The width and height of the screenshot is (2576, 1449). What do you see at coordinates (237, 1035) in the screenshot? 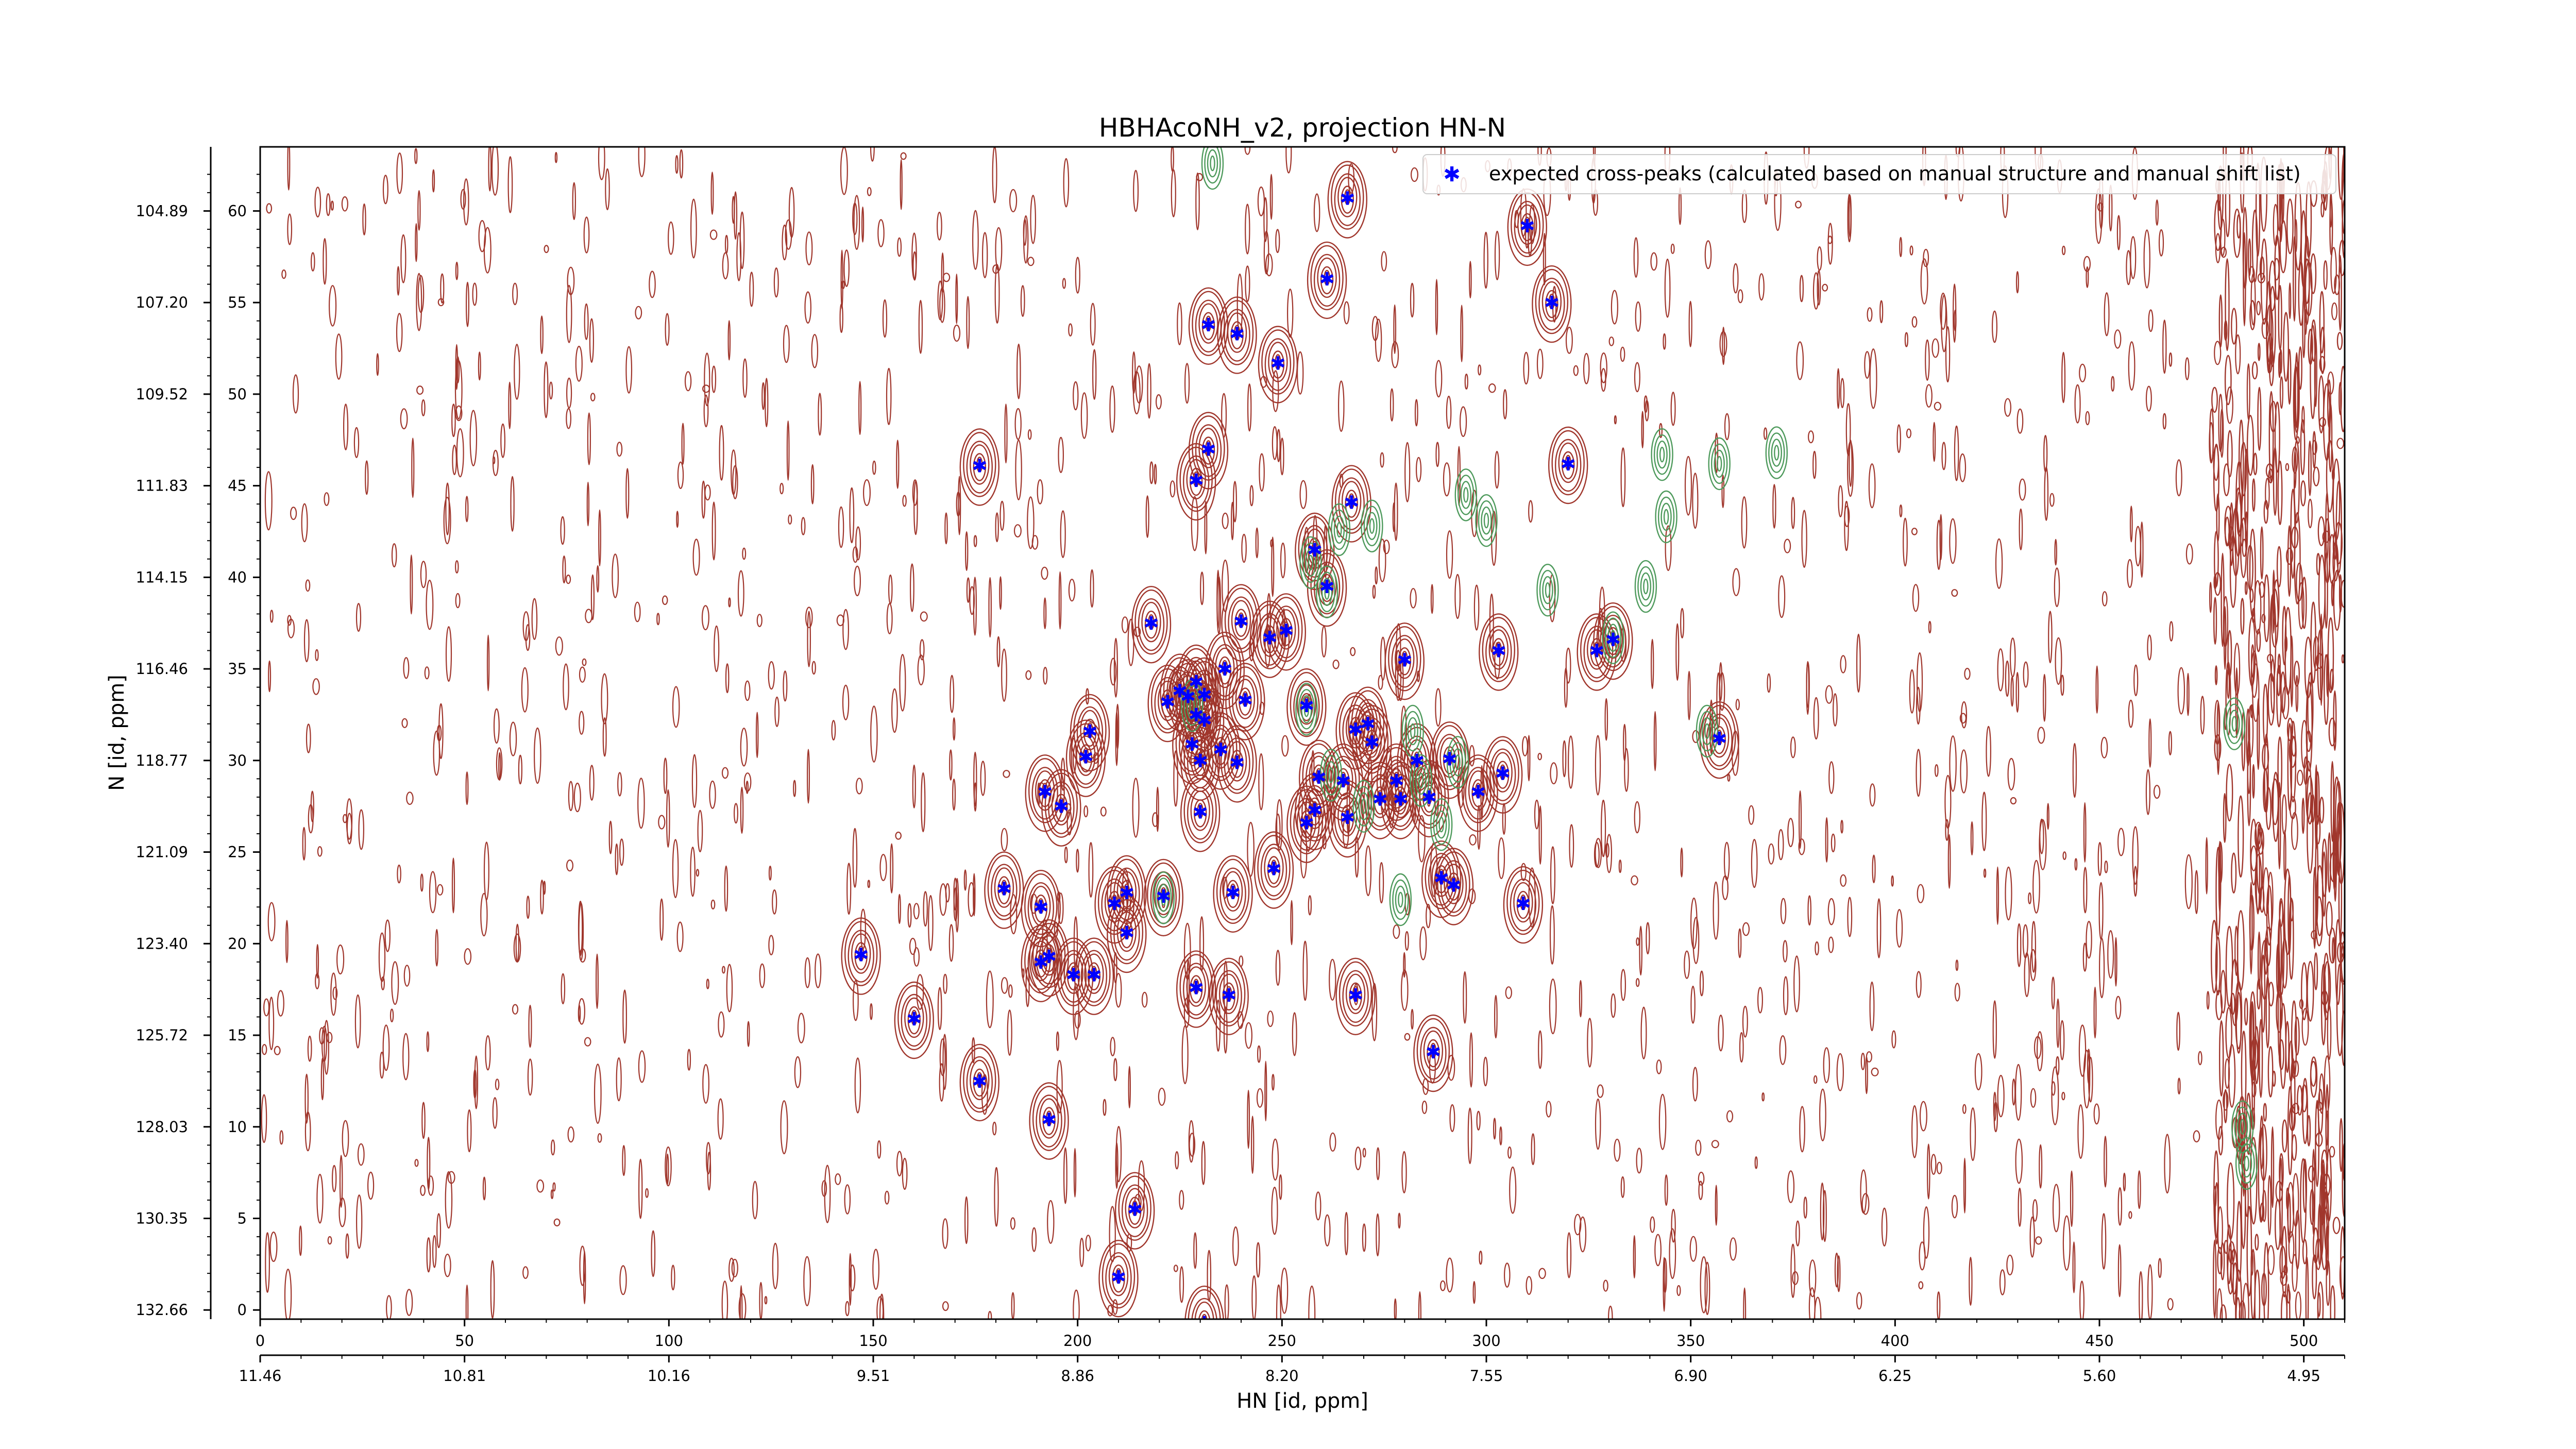
I see `y-tick-label: 15` at bounding box center [237, 1035].